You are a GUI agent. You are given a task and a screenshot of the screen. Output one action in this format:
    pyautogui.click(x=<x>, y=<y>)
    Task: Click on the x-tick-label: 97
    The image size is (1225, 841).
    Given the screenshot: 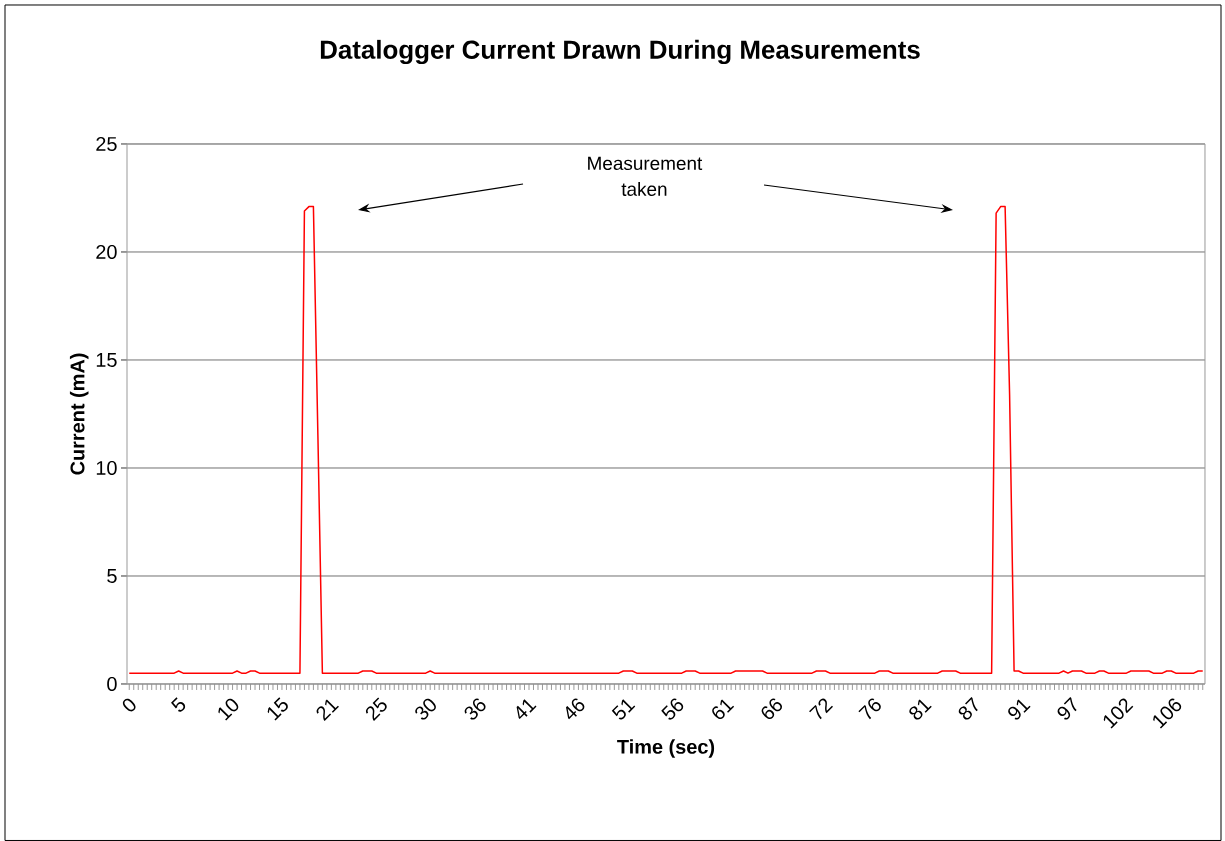 What is the action you would take?
    pyautogui.click(x=1067, y=708)
    